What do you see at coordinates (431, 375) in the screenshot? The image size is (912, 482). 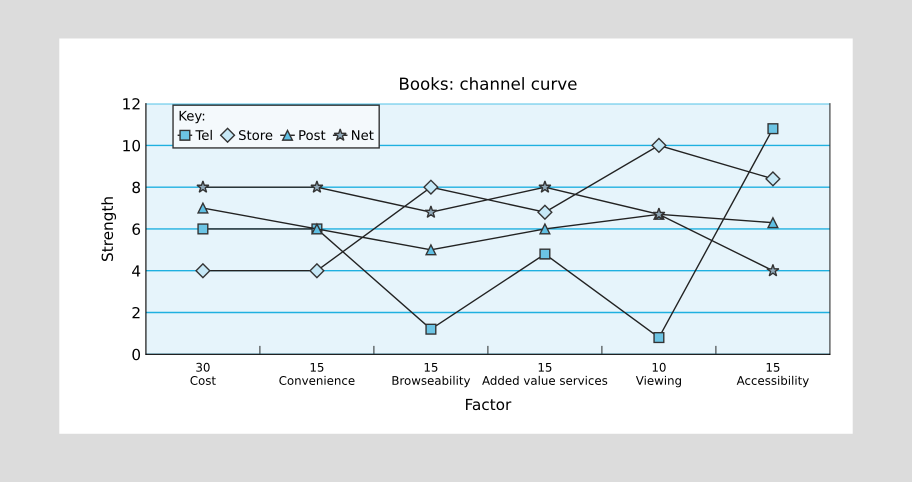 I see `x-tick-label: 15 Browseability` at bounding box center [431, 375].